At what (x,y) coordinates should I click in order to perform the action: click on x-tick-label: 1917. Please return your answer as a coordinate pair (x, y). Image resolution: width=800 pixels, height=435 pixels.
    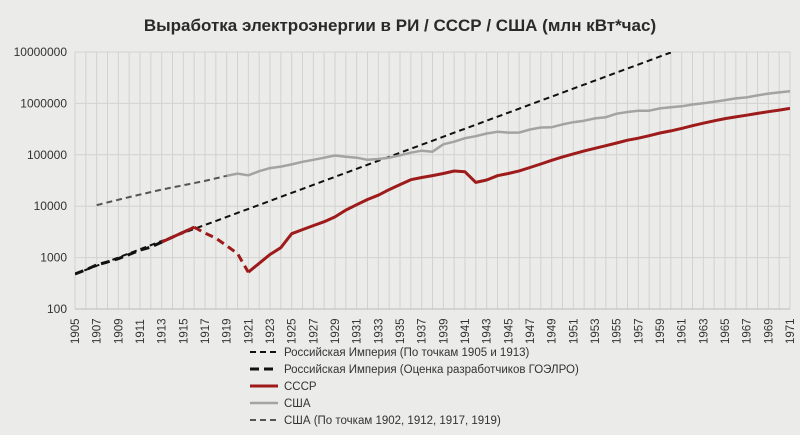
    Looking at the image, I should click on (206, 331).